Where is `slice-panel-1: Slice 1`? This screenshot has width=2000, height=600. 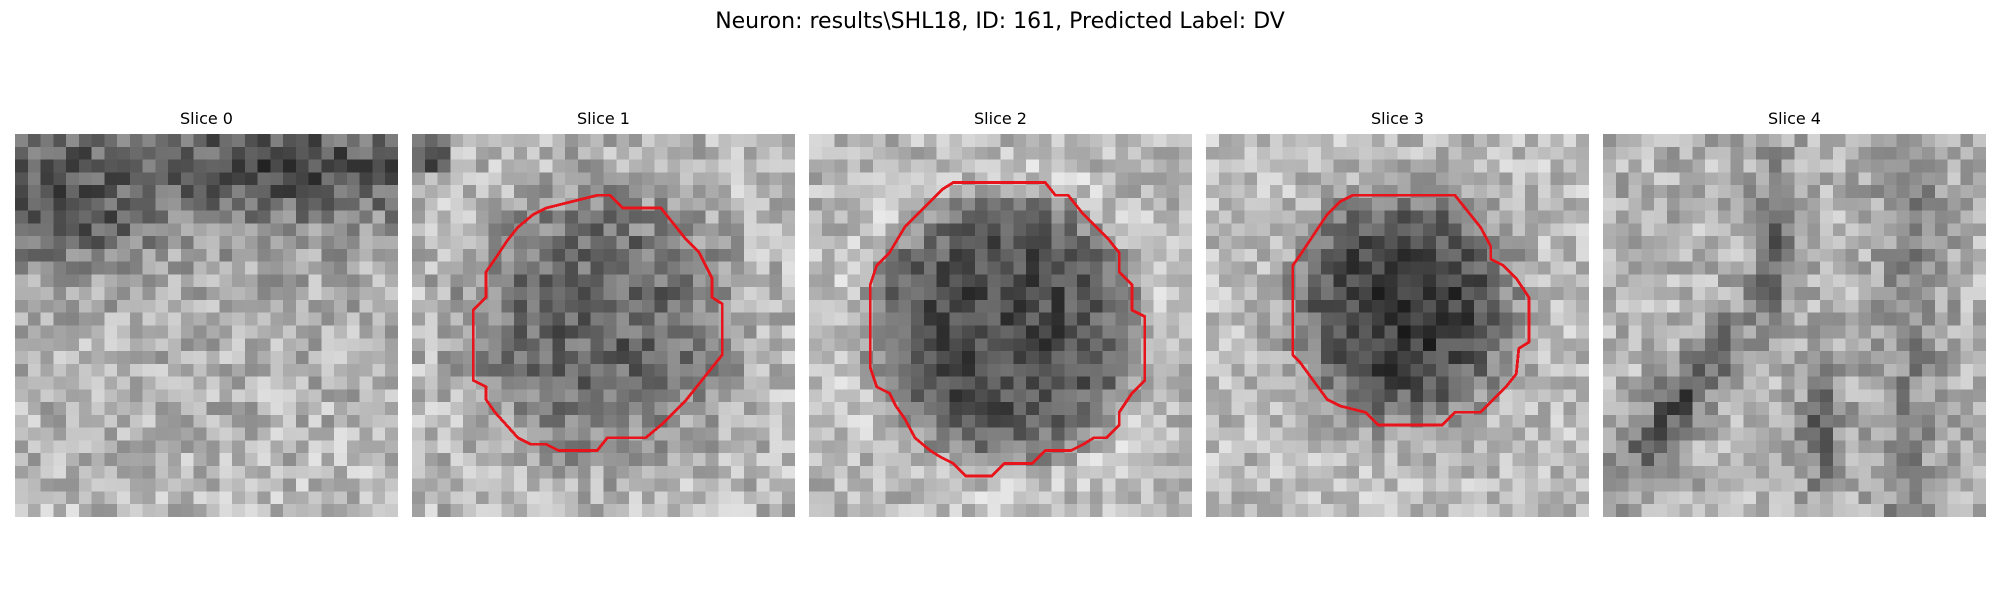
slice-panel-1: Slice 1 is located at coordinates (603, 312).